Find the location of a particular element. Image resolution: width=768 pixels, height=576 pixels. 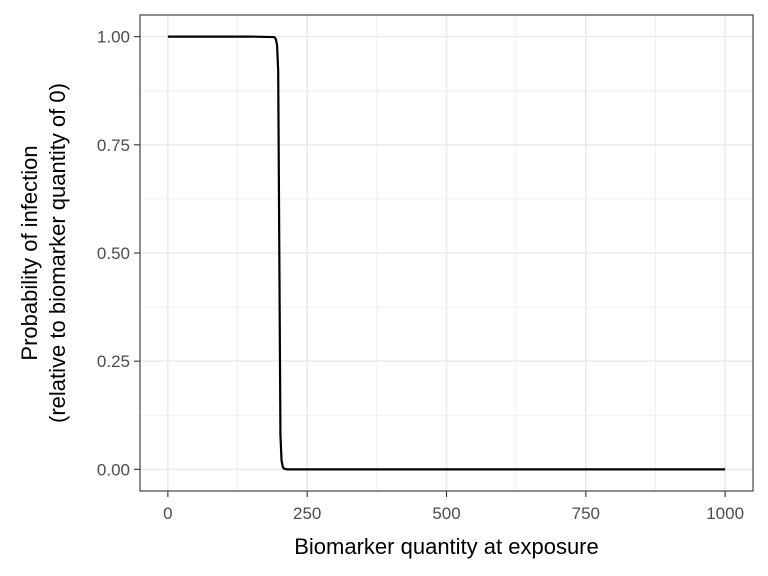

x-tick-label: 750 is located at coordinates (586, 513).